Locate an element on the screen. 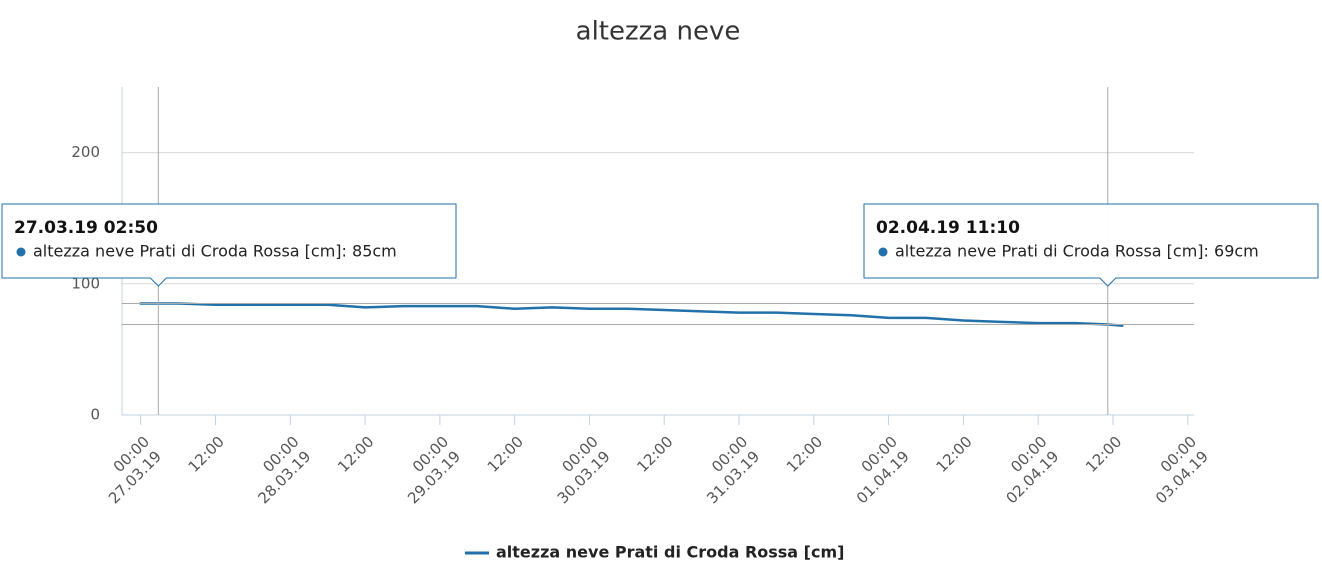  x-tick-label: 00:0030.03.19 is located at coordinates (577, 469).